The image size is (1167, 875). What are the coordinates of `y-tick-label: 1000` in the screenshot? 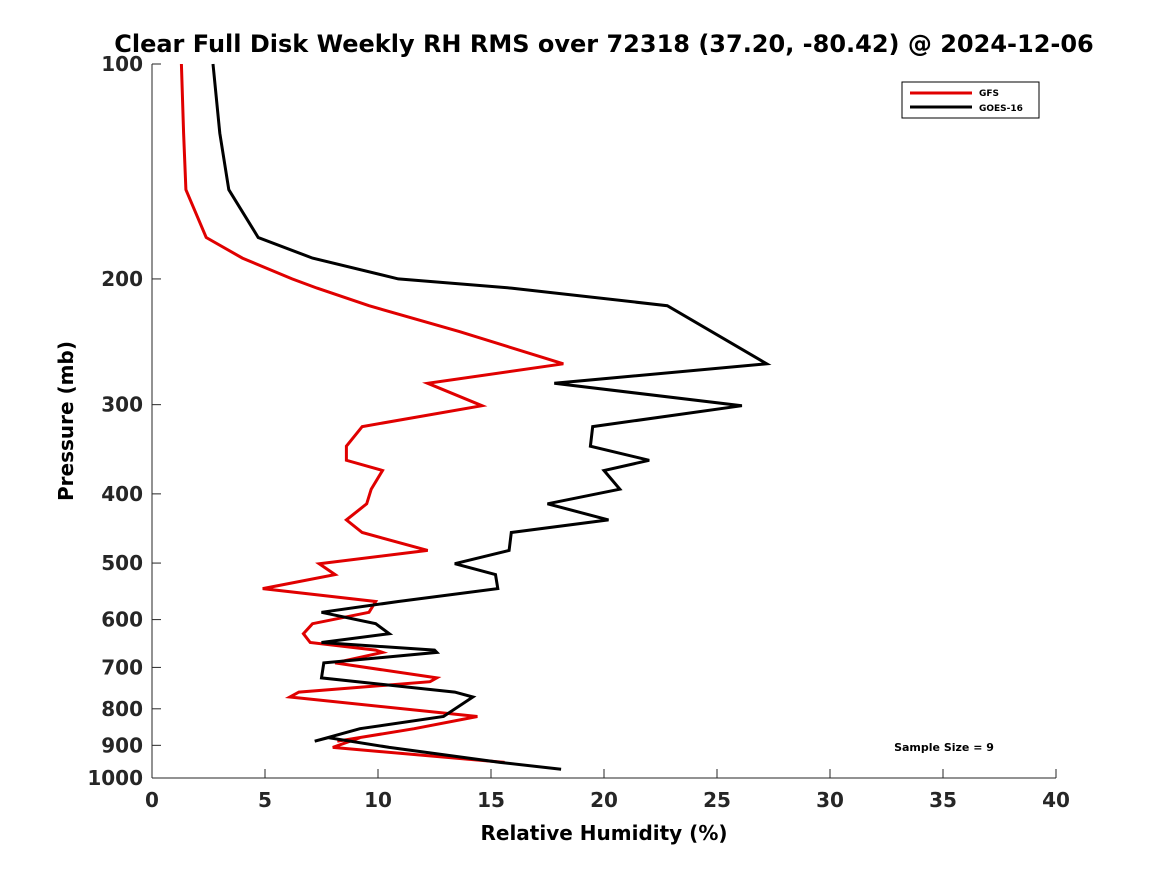 It's located at (115, 778).